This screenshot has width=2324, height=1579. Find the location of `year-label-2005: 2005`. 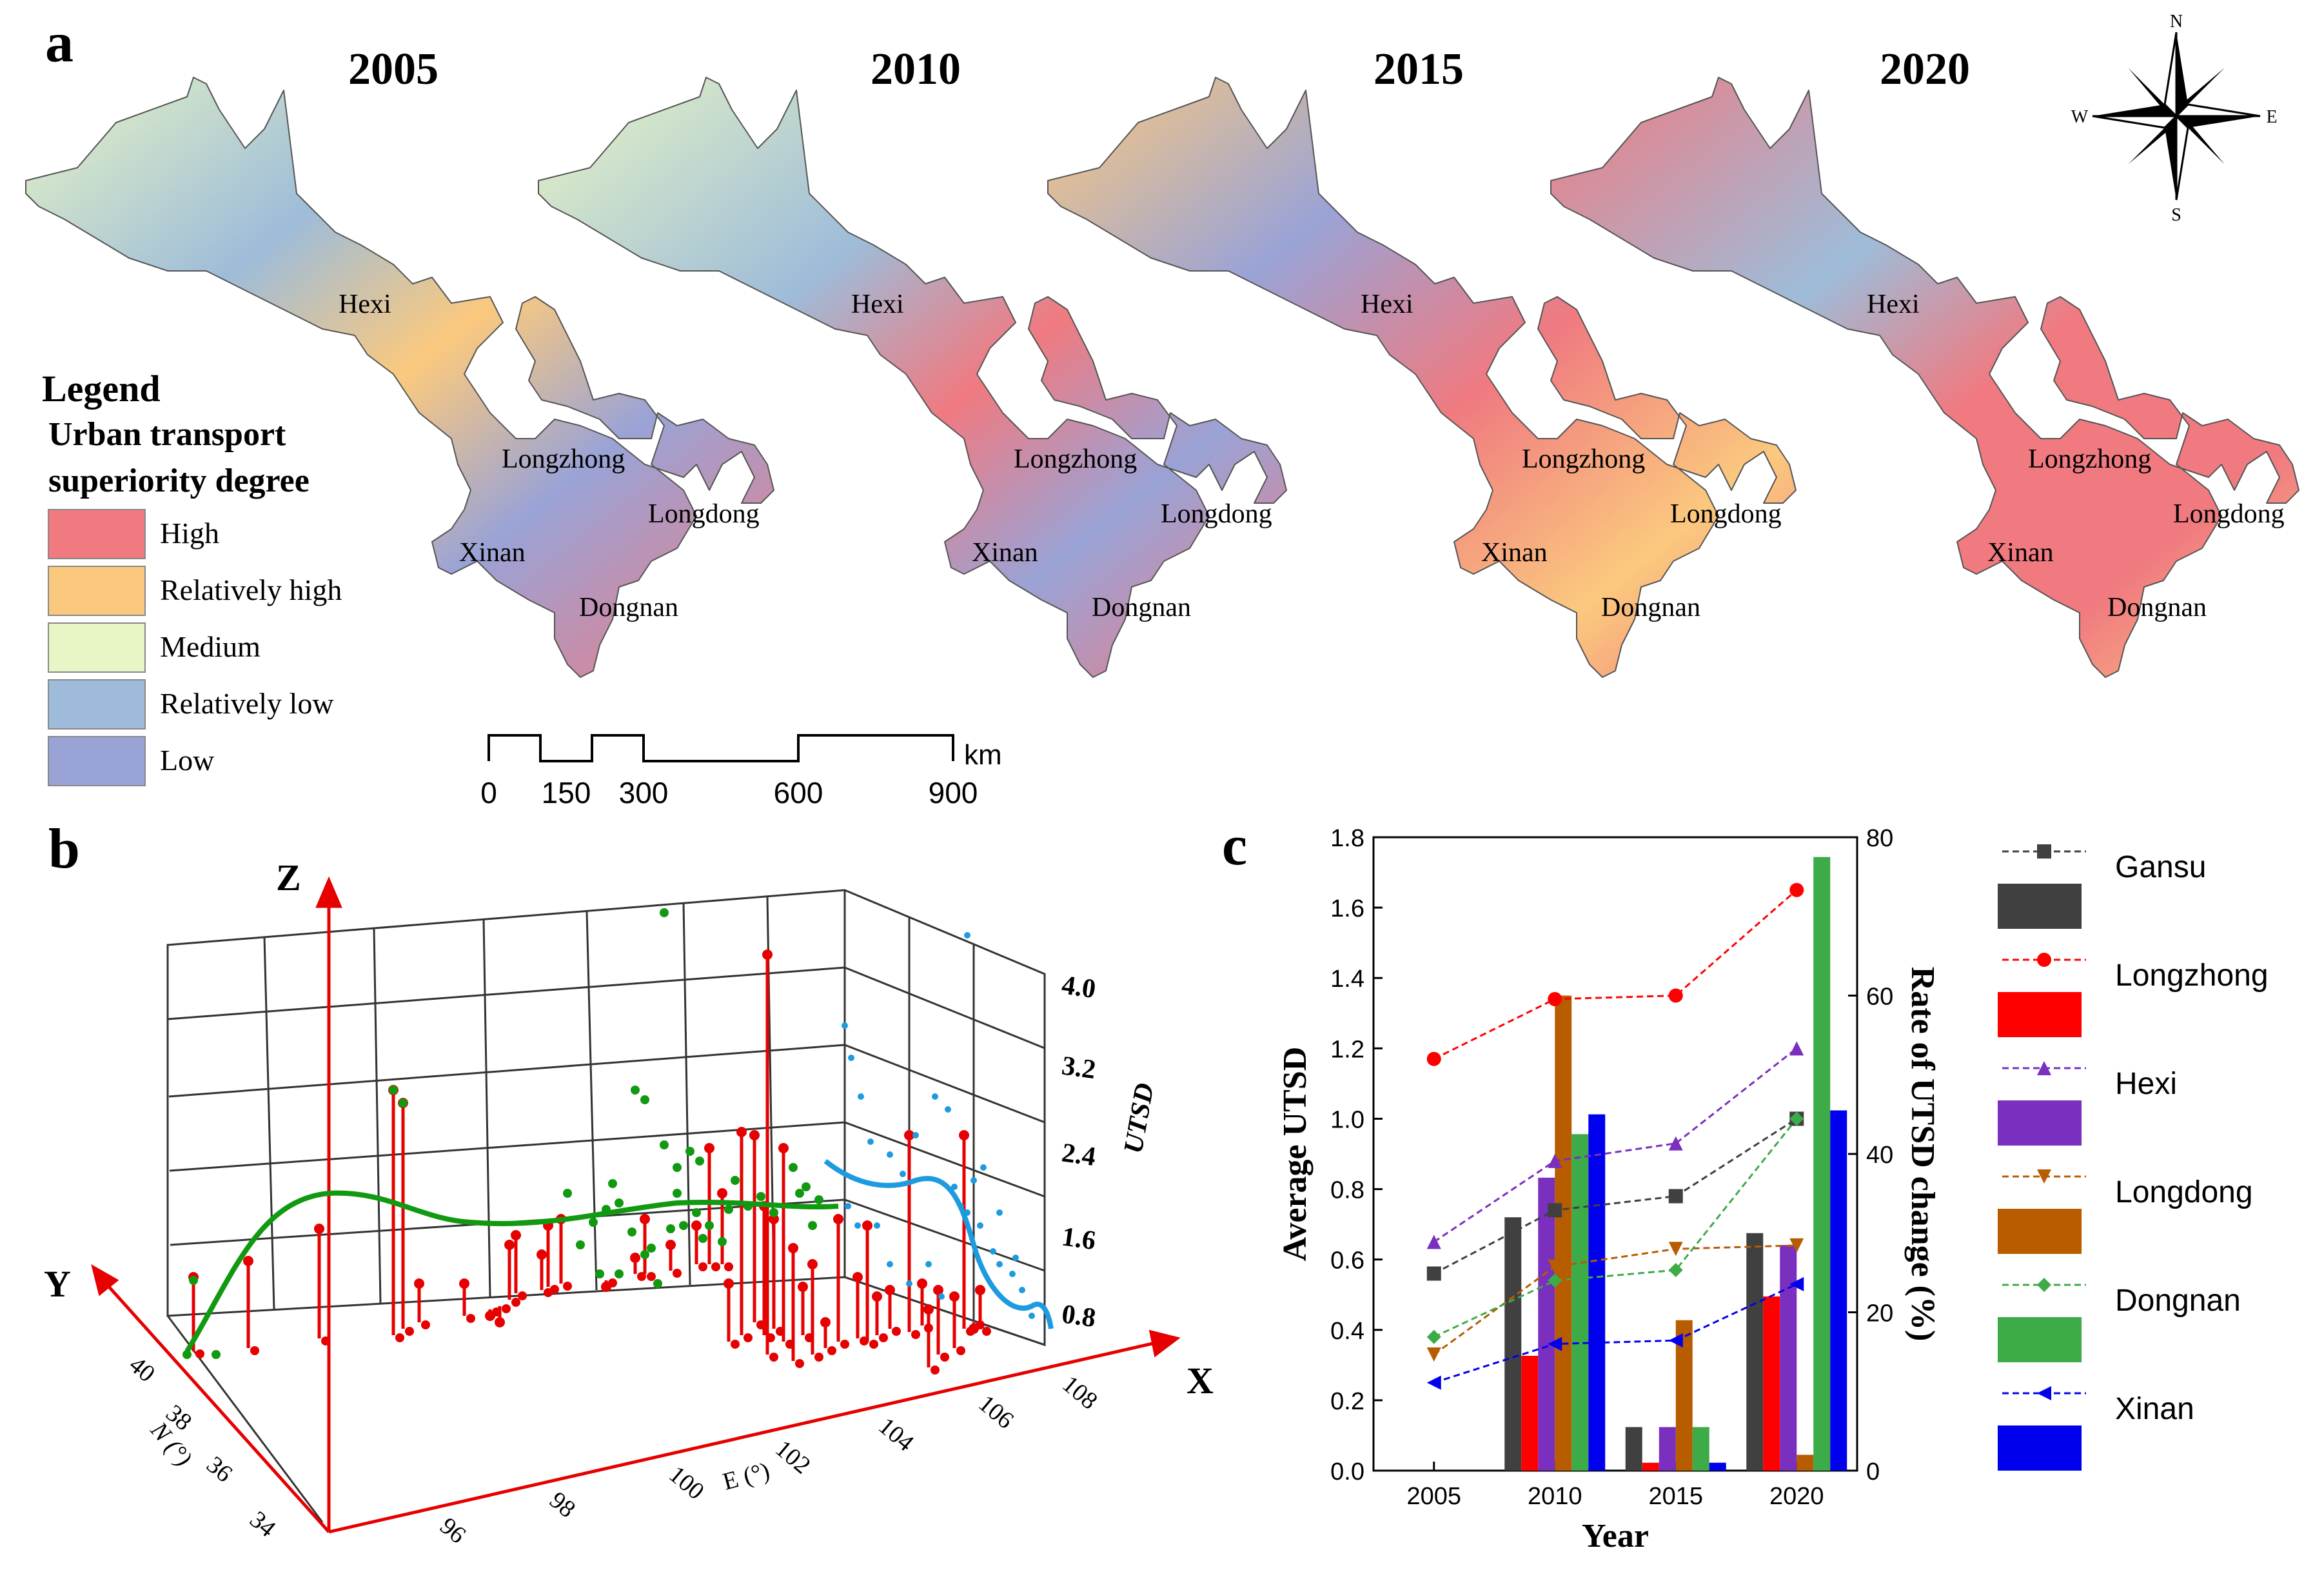

year-label-2005: 2005 is located at coordinates (393, 70).